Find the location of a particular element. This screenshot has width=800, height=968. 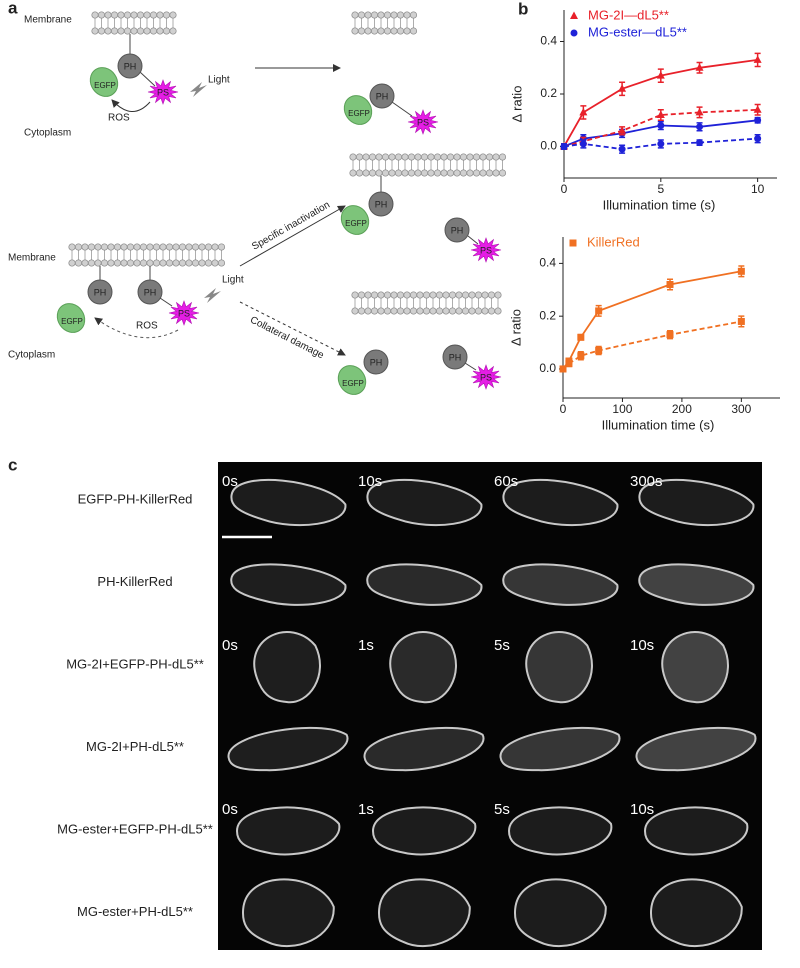

label: MG-ester+EGFP-PH-dL5** is located at coordinates (135, 828).